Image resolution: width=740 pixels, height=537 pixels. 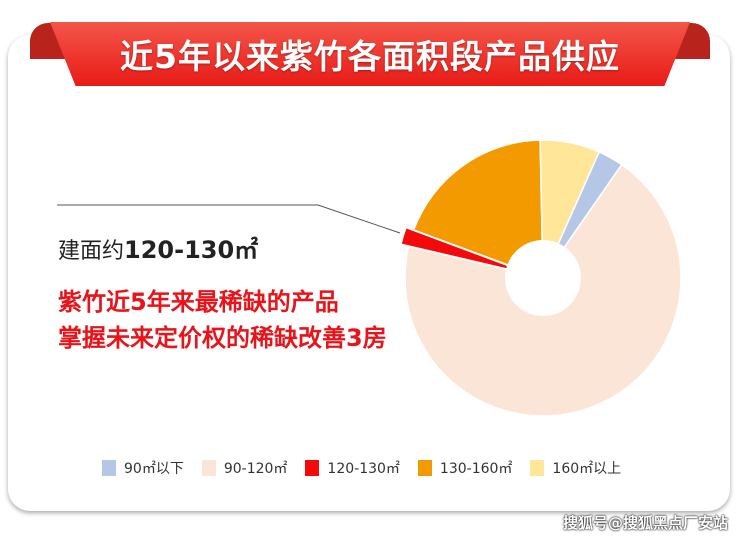 I want to click on legend-item: 90-120㎡, so click(x=244, y=468).